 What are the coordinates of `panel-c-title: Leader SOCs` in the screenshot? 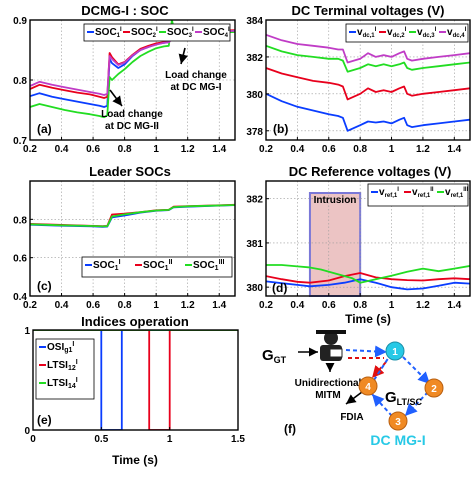 It's located at (130, 171).